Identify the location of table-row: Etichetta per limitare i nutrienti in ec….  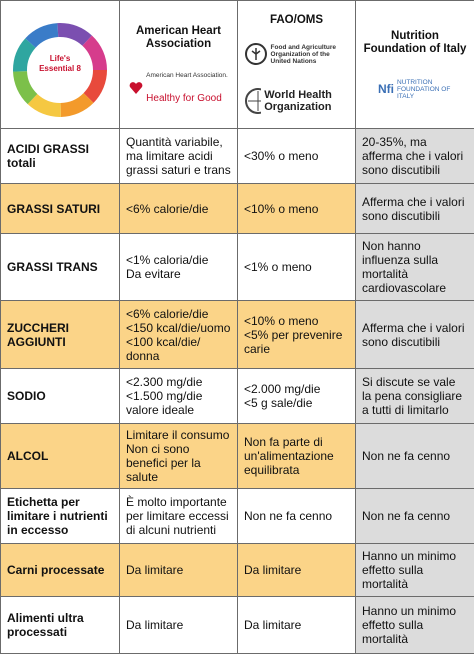
(237, 516).